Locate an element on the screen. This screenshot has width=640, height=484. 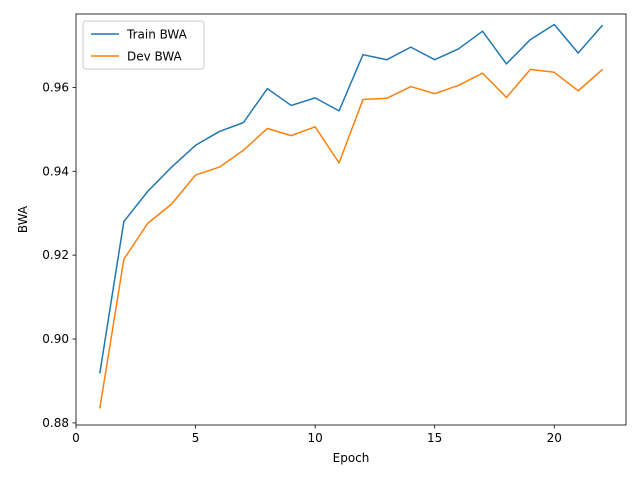
y-tick-label: 0.96 is located at coordinates (55, 87).